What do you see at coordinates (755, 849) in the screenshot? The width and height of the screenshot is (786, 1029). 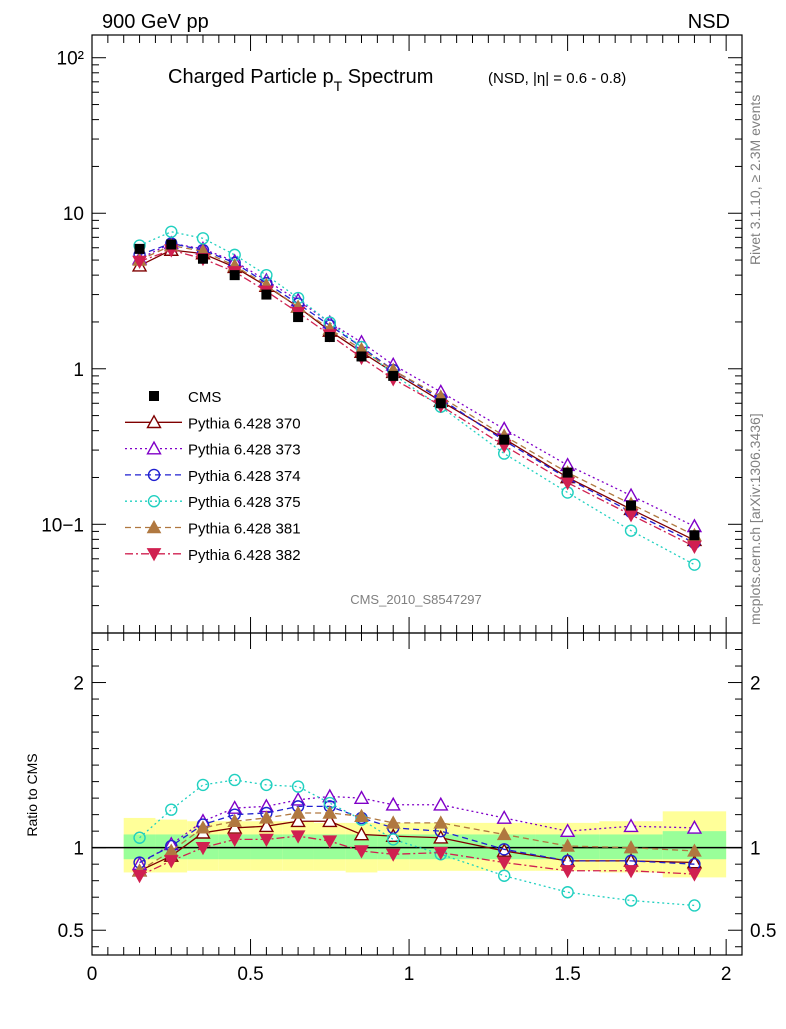 I see `ratio-y-tick-label-right: 1` at bounding box center [755, 849].